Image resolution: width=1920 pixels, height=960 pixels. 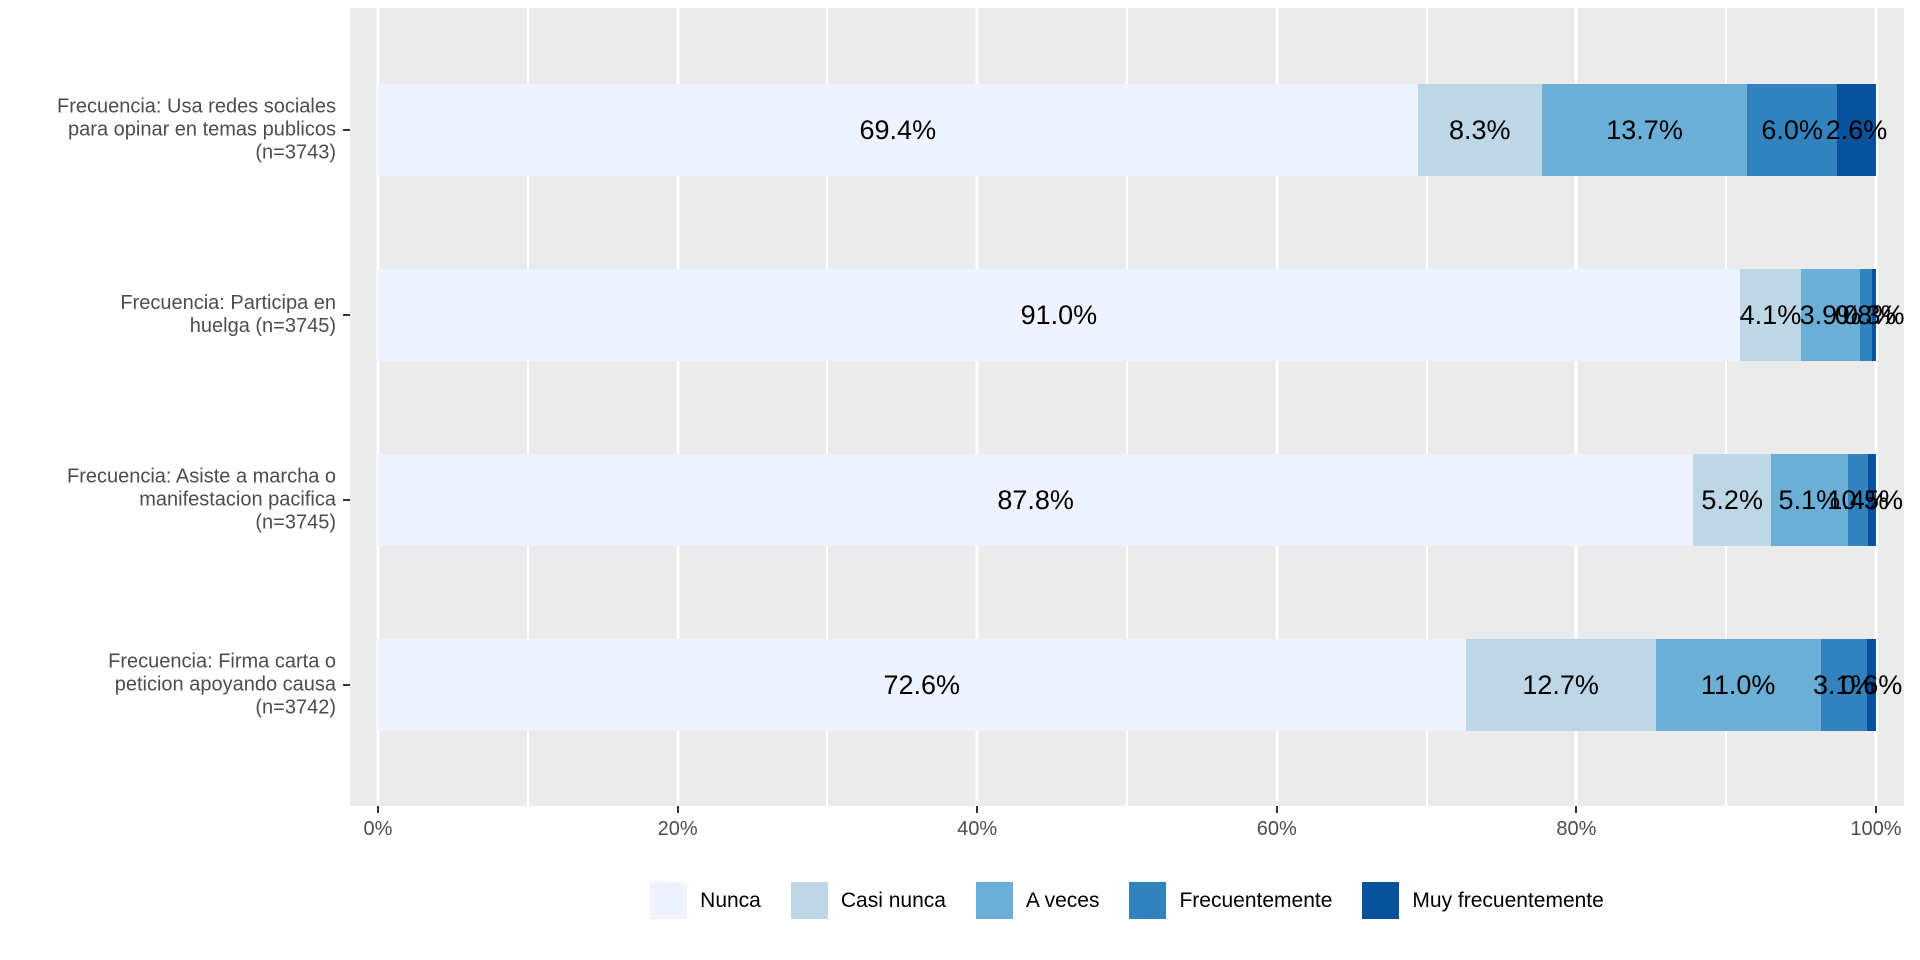 I want to click on bar-segment-nunca: 72.6%, so click(x=922, y=685).